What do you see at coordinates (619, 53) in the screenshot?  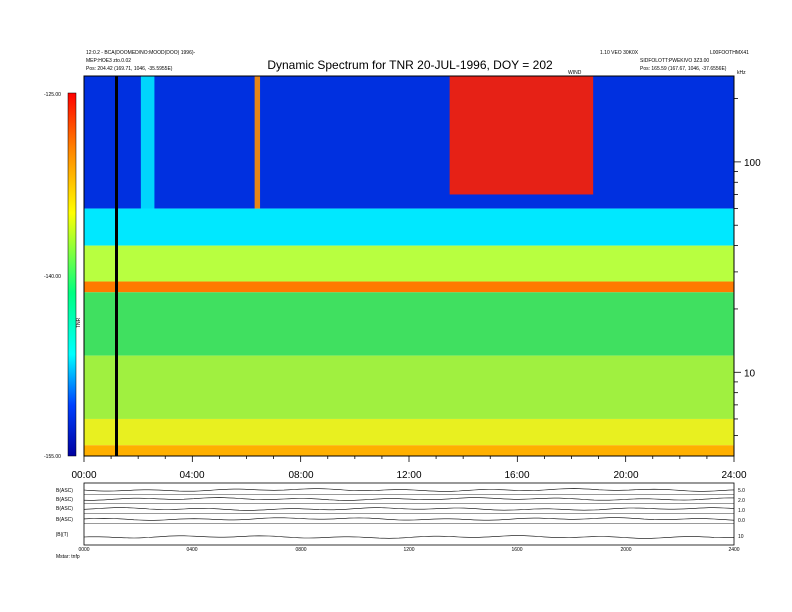 I see `header-right-line-1: 1.10 VEO 30K0X` at bounding box center [619, 53].